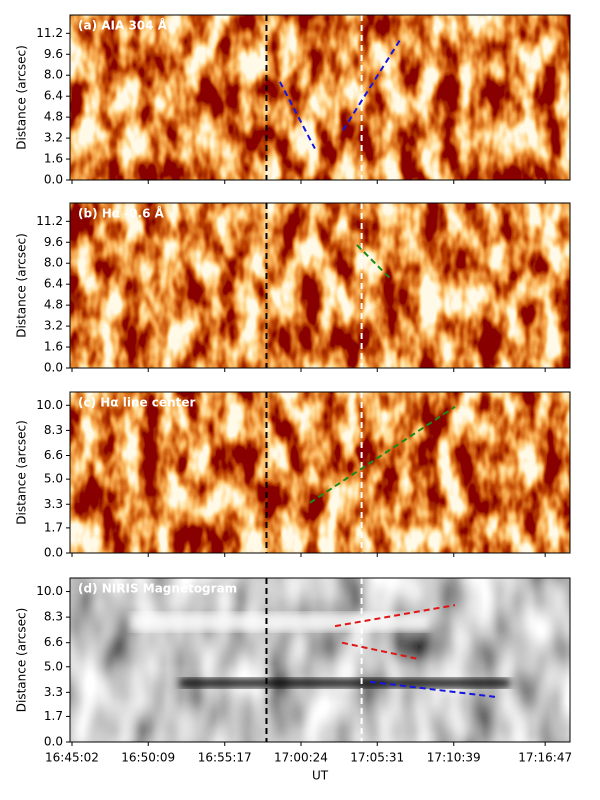 The width and height of the screenshot is (600, 800). I want to click on panel-title: (a) AIA 304 Å, so click(123, 25).